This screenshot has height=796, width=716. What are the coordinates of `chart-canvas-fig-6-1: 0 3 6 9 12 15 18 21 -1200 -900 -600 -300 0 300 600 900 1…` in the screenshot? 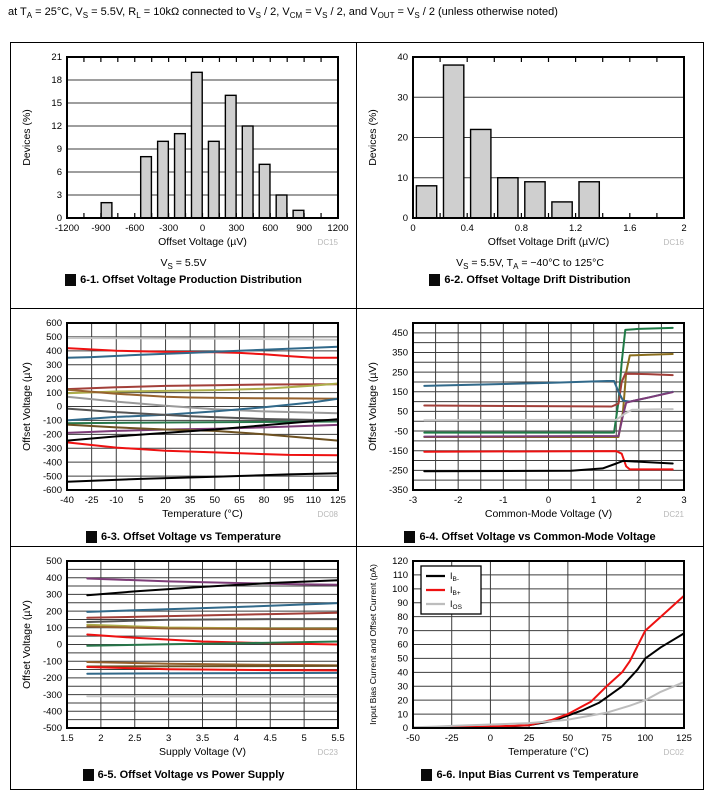 It's located at (185, 150).